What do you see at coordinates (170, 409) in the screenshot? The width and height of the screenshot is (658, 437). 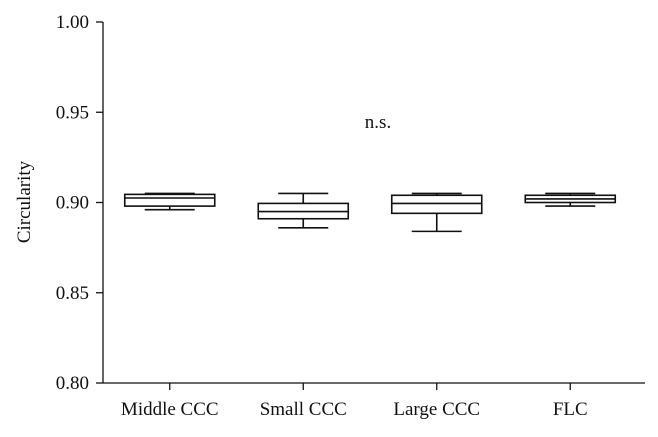 I see `x-tick-label: Middle CCC` at bounding box center [170, 409].